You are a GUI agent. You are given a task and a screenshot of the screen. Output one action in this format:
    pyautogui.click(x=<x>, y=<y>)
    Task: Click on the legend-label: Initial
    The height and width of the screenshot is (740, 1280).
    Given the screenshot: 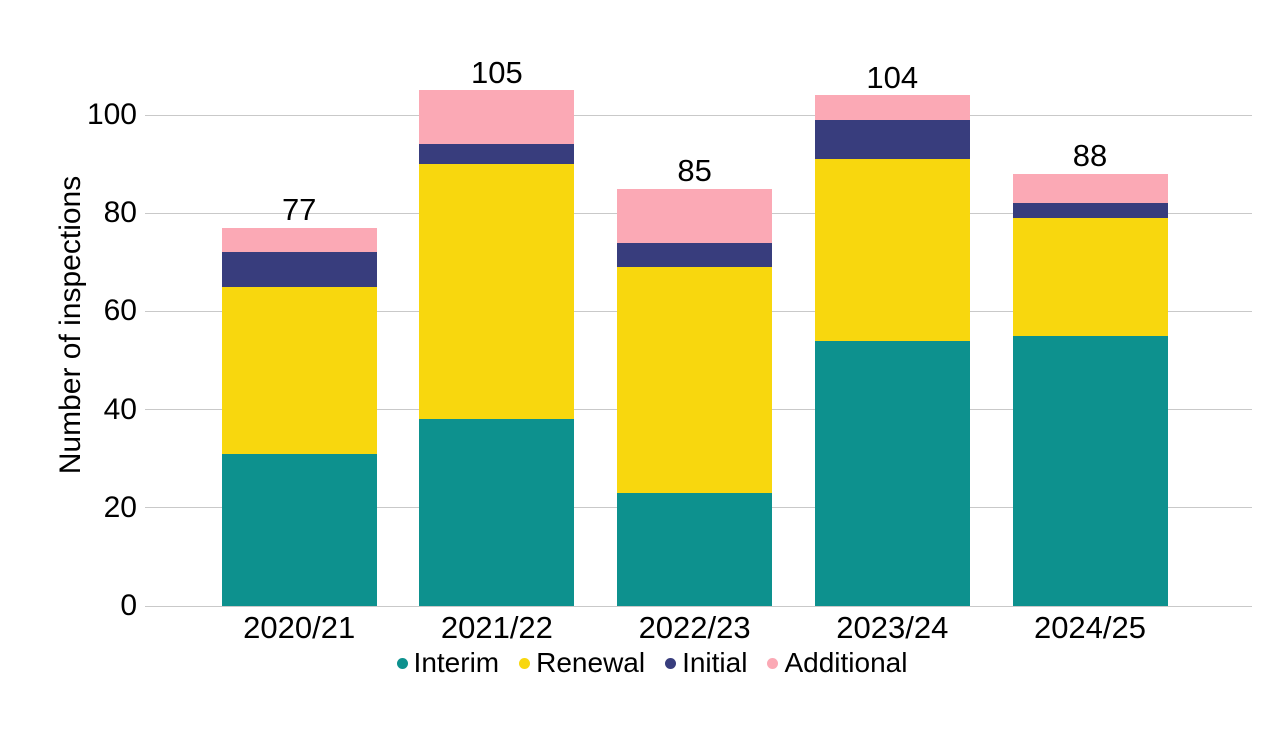 What is the action you would take?
    pyautogui.click(x=715, y=662)
    